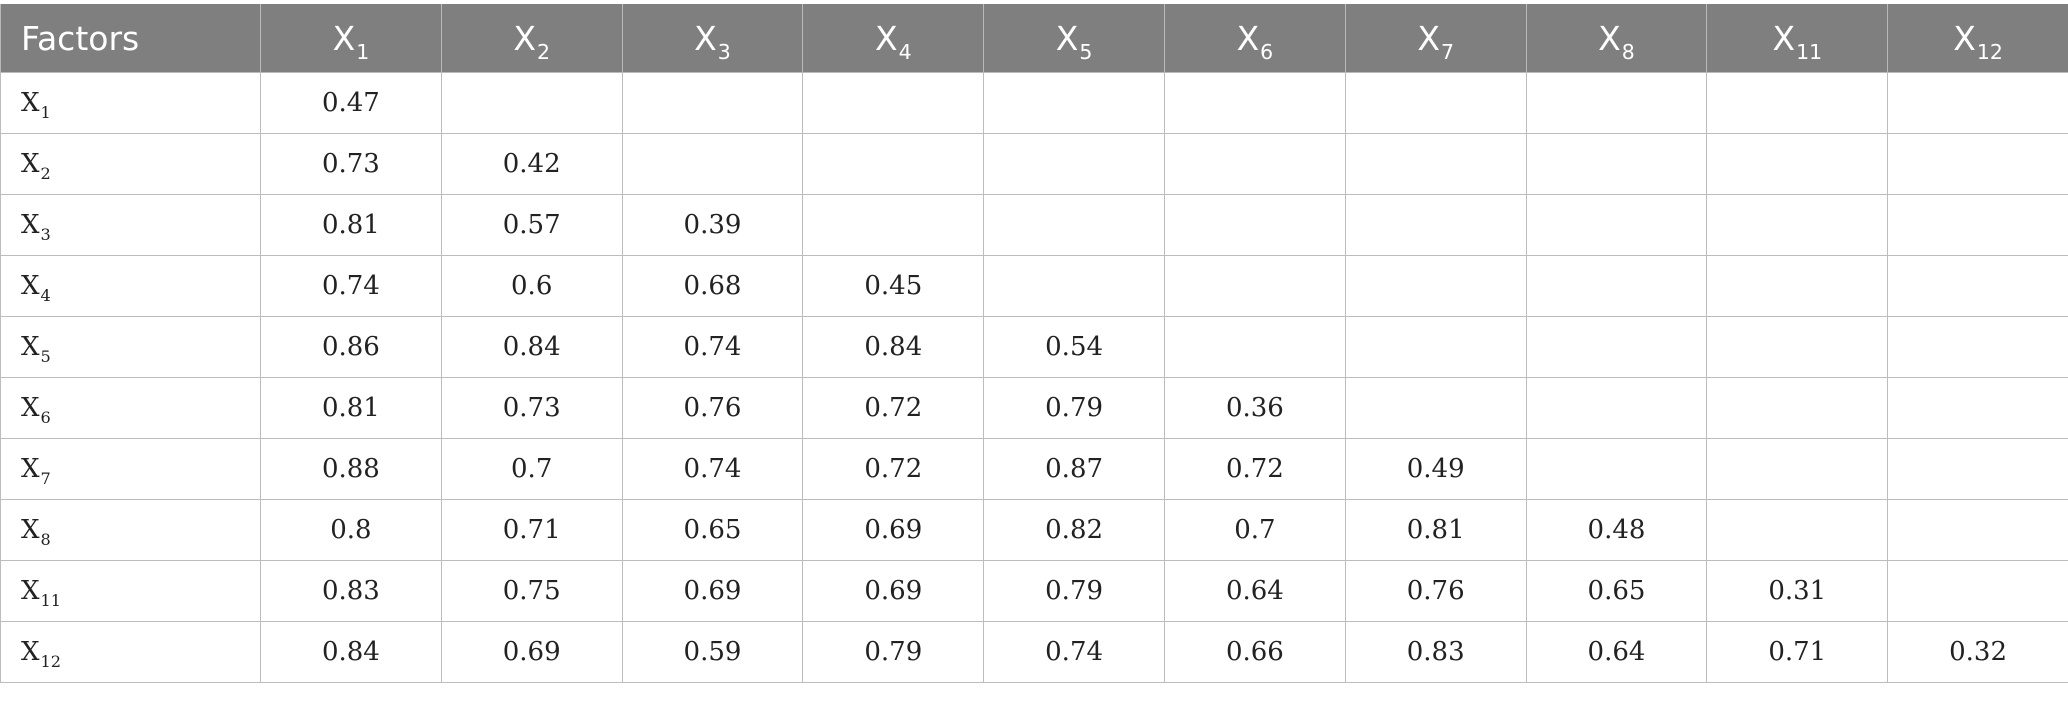  What do you see at coordinates (1977, 38) in the screenshot?
I see `column-header-x12: X12` at bounding box center [1977, 38].